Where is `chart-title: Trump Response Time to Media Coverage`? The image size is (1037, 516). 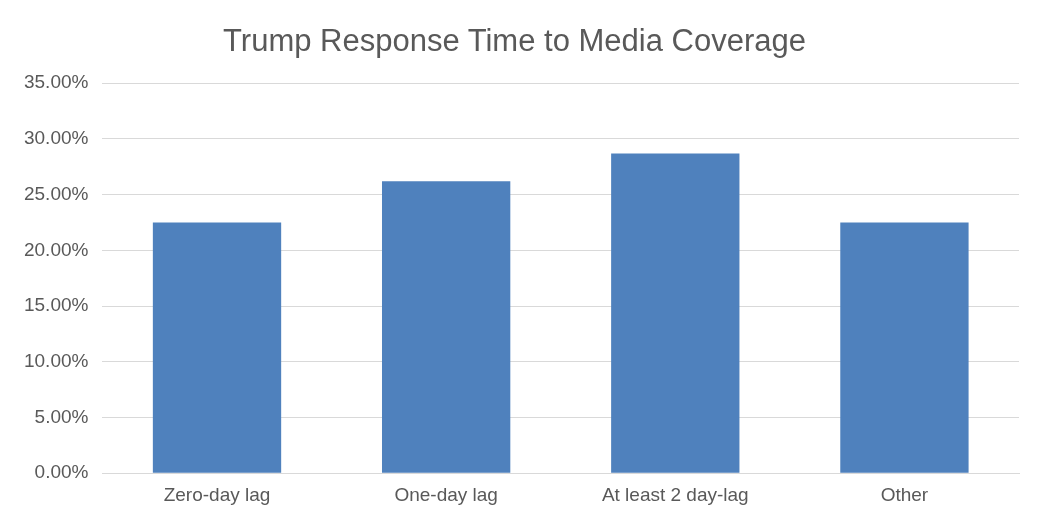 chart-title: Trump Response Time to Media Coverage is located at coordinates (514, 41).